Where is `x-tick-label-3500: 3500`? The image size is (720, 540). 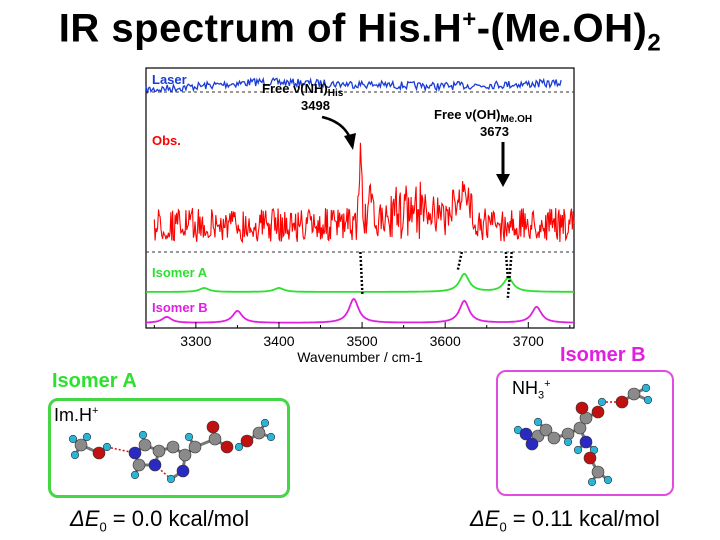
x-tick-label-3500: 3500 is located at coordinates (361, 341).